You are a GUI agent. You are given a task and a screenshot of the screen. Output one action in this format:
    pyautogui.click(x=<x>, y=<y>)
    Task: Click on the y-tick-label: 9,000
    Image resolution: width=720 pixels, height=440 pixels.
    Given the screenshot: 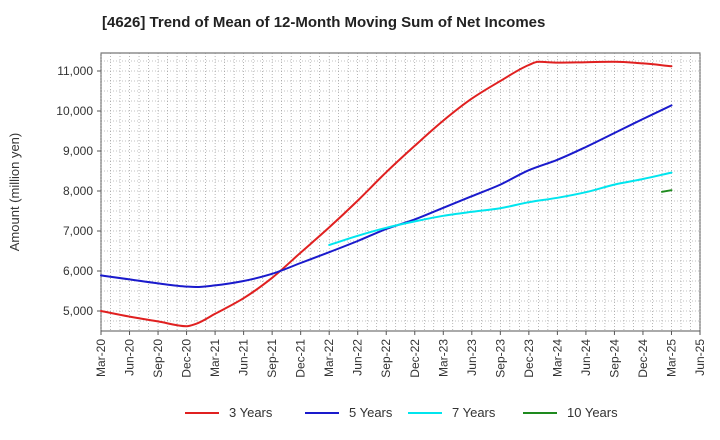 What is the action you would take?
    pyautogui.click(x=78, y=151)
    